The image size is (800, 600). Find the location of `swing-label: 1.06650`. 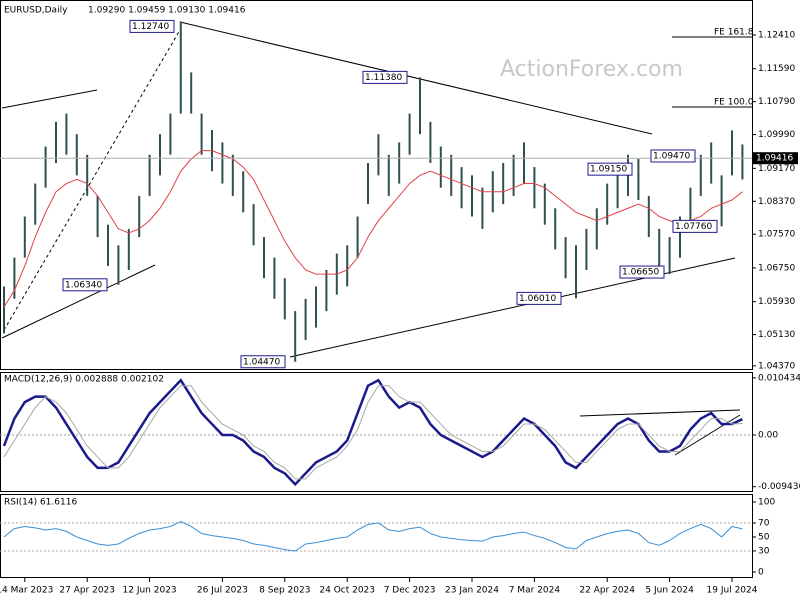

swing-label: 1.06650 is located at coordinates (640, 273).